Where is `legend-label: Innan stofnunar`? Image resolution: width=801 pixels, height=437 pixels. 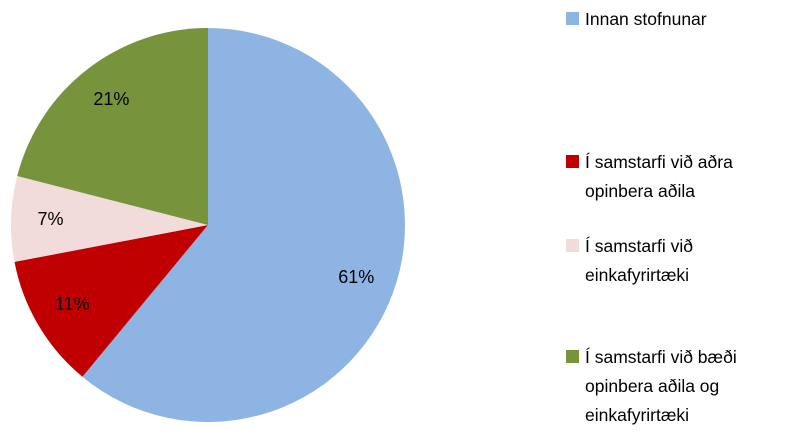
legend-label: Innan stofnunar is located at coordinates (646, 19).